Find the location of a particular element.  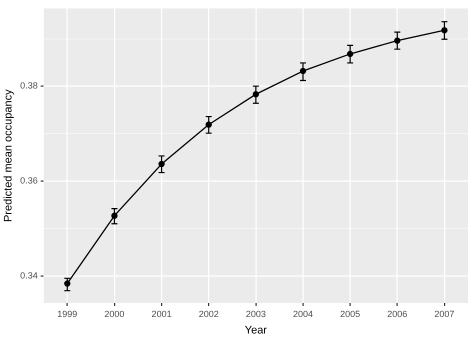

x-tick-label: 2004 is located at coordinates (303, 313).